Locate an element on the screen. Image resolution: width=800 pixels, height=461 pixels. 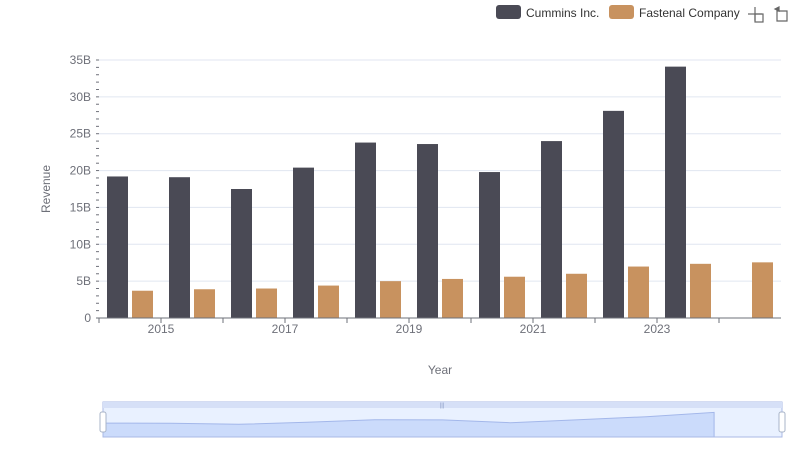
x-tick-label: 2021 is located at coordinates (533, 329).